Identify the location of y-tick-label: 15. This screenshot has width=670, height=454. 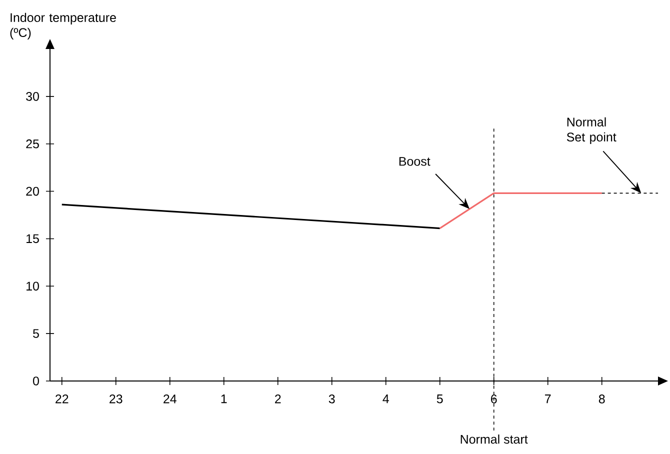
(32, 239).